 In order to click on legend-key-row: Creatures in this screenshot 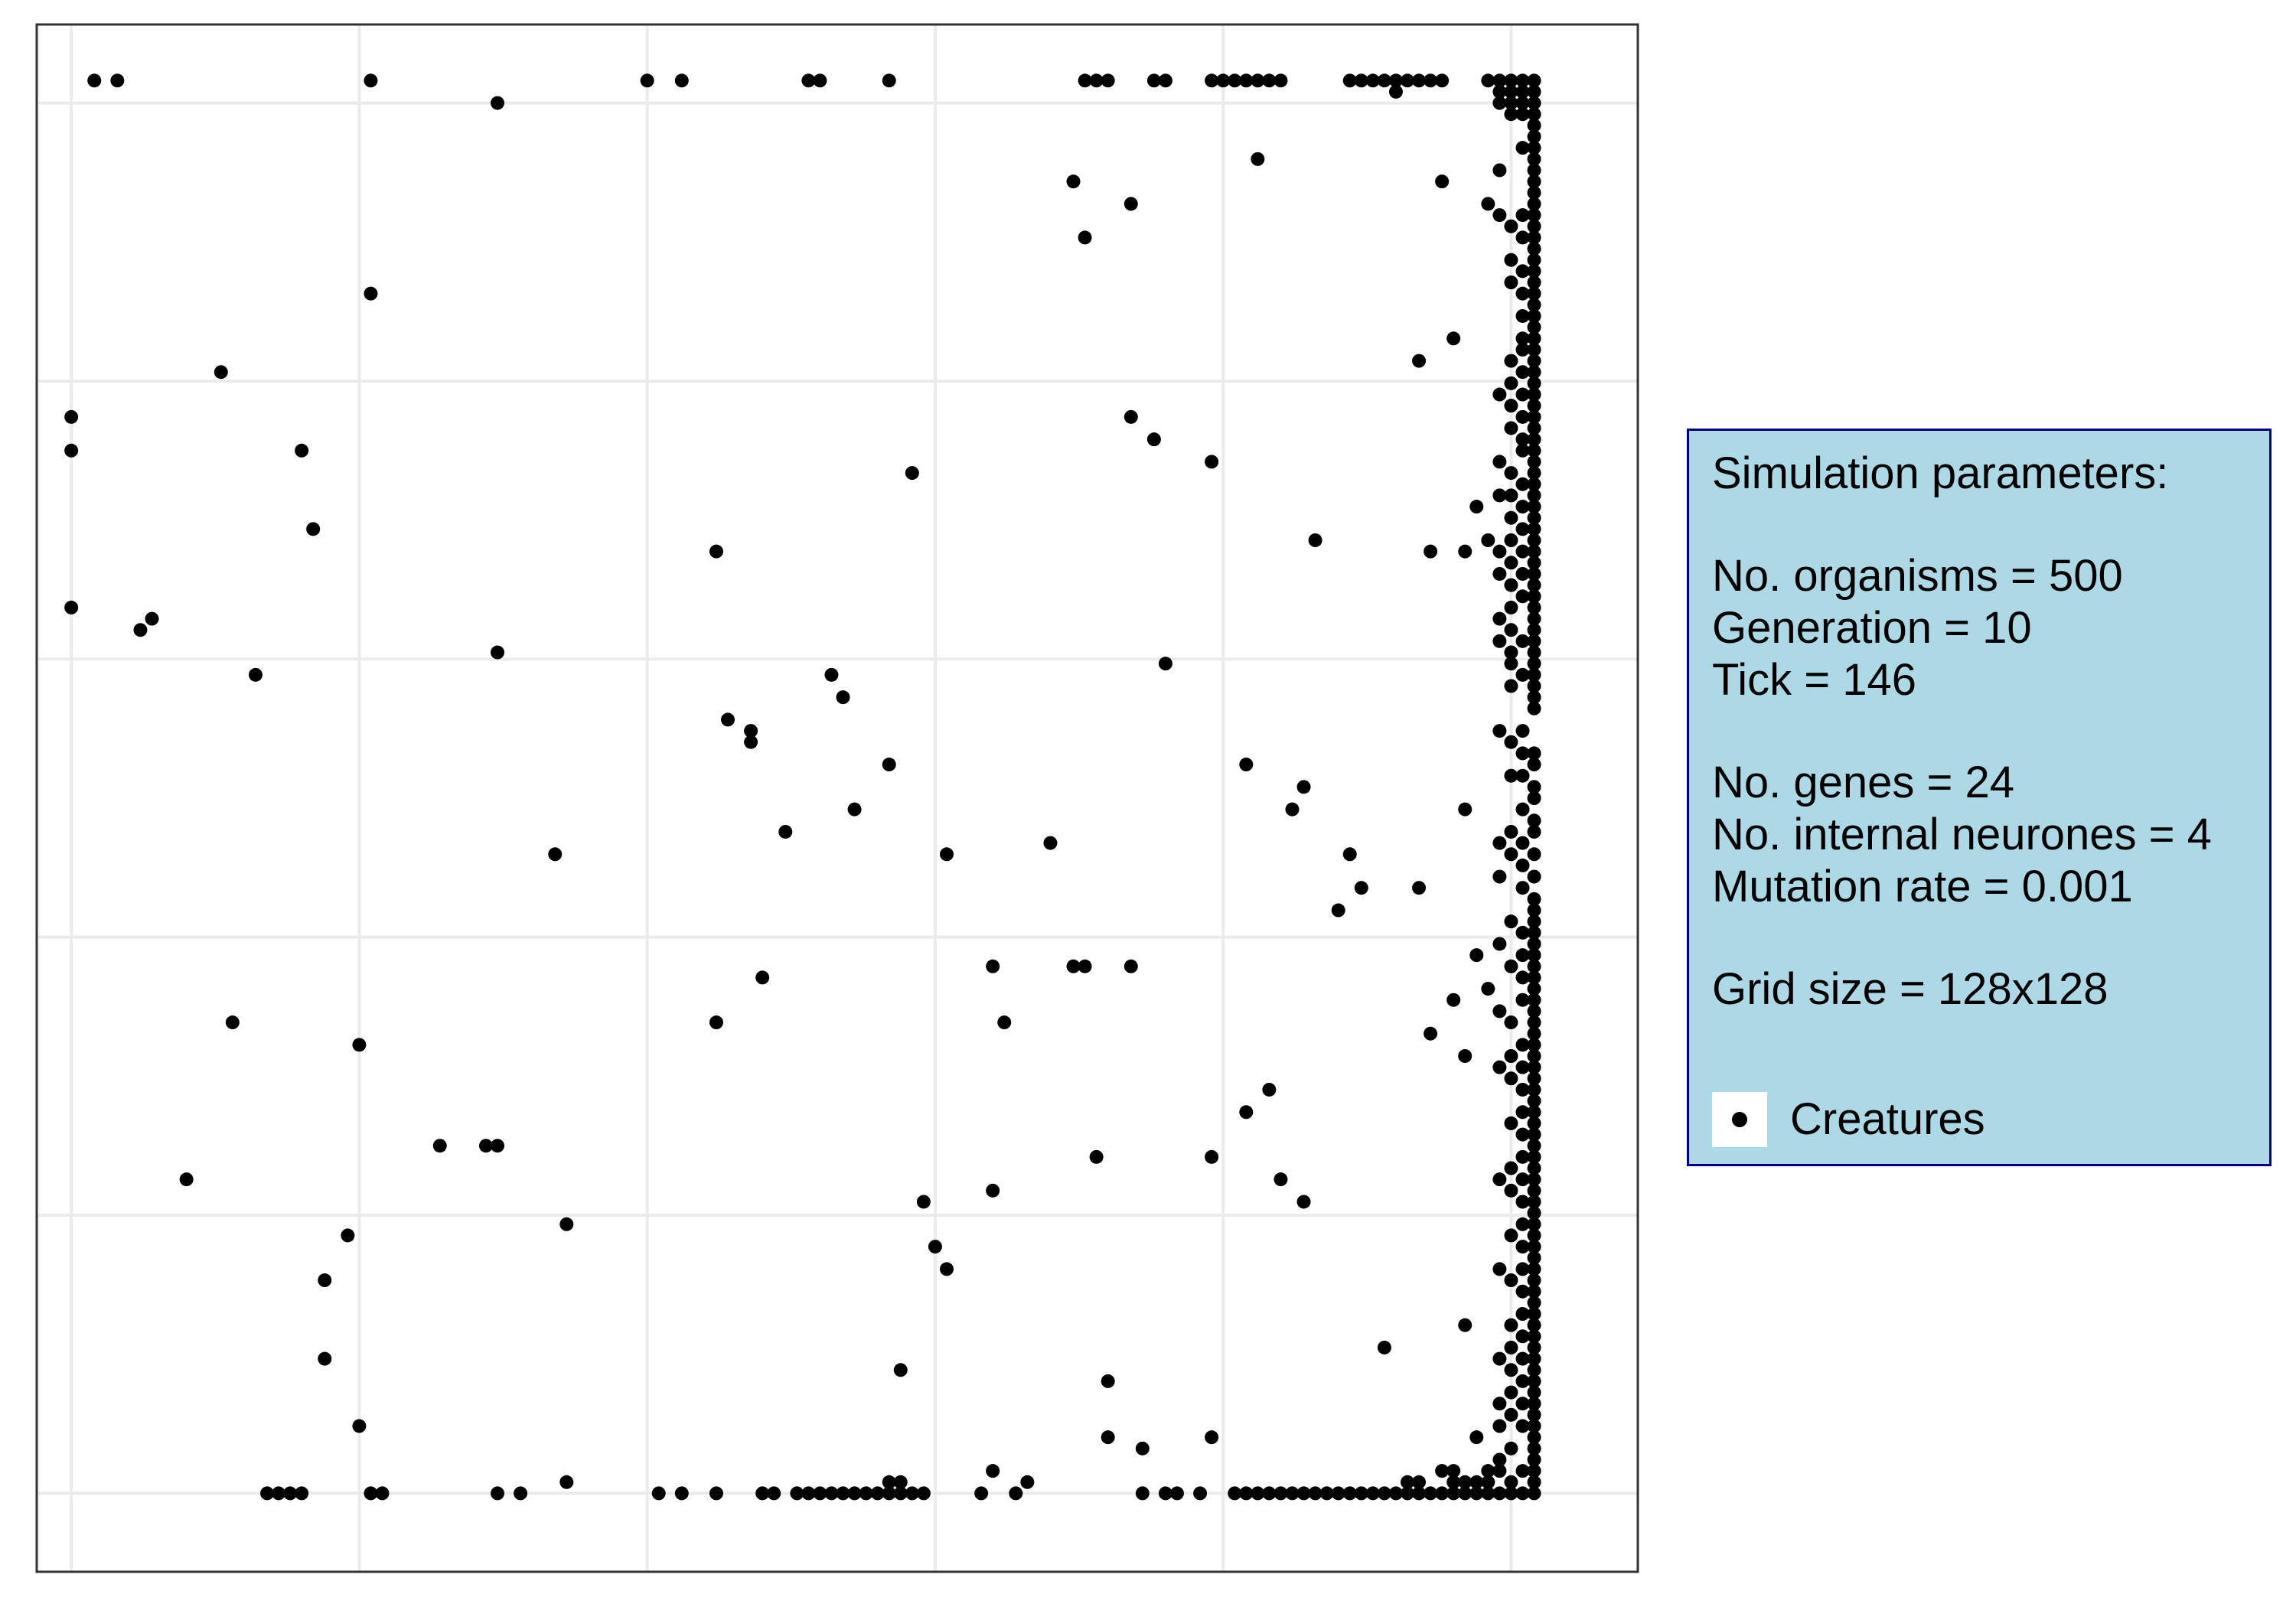, I will do `click(1979, 1120)`.